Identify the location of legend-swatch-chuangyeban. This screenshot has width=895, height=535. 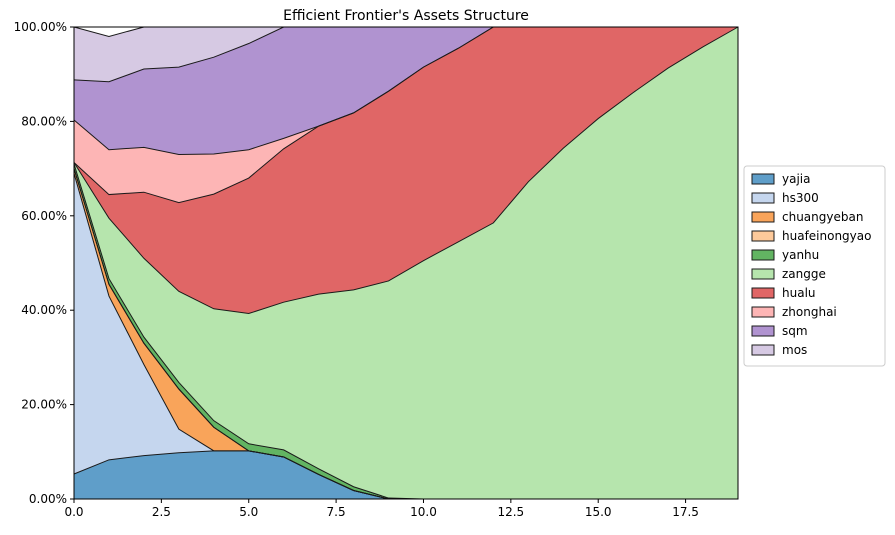
(763, 217).